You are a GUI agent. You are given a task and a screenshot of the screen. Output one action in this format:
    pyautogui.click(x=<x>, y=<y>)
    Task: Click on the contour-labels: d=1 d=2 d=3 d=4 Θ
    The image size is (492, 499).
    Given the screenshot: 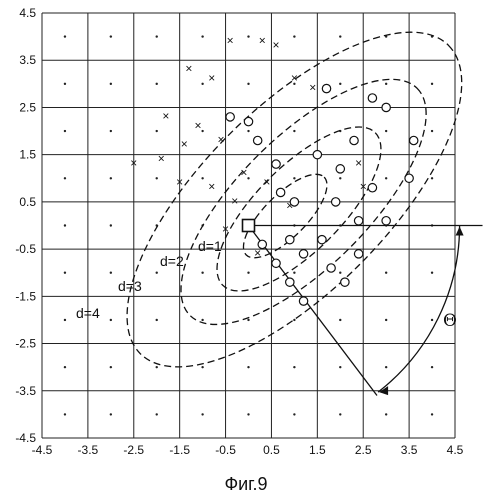 What is the action you would take?
    pyautogui.click(x=266, y=284)
    